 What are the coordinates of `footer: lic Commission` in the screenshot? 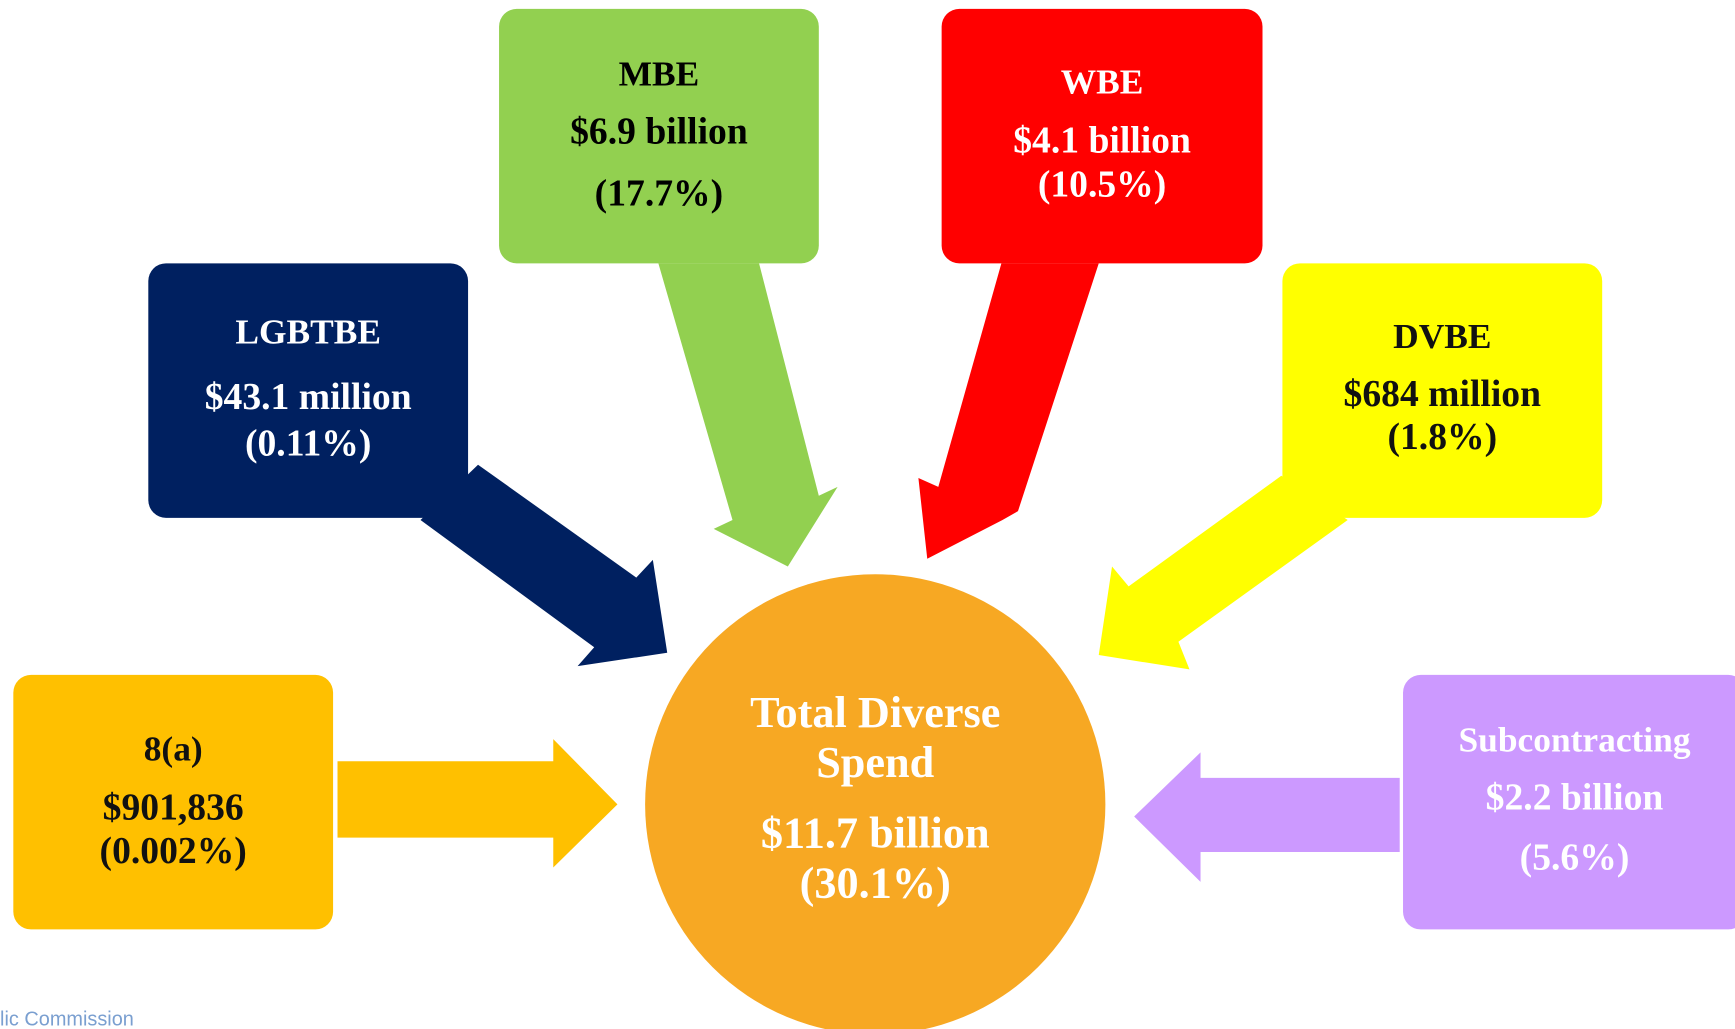 It's located at (67, 1018).